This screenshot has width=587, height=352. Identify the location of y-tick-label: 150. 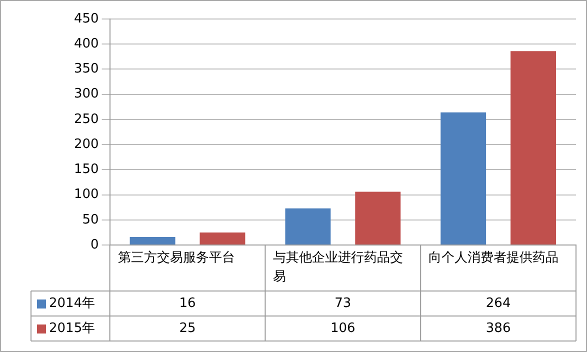
(86, 170).